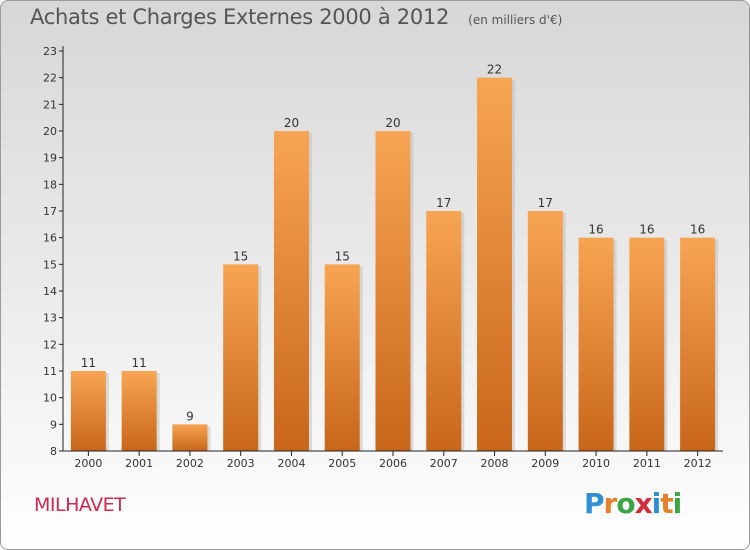 The width and height of the screenshot is (750, 550). I want to click on proxiti-logo: Proxiti, so click(633, 503).